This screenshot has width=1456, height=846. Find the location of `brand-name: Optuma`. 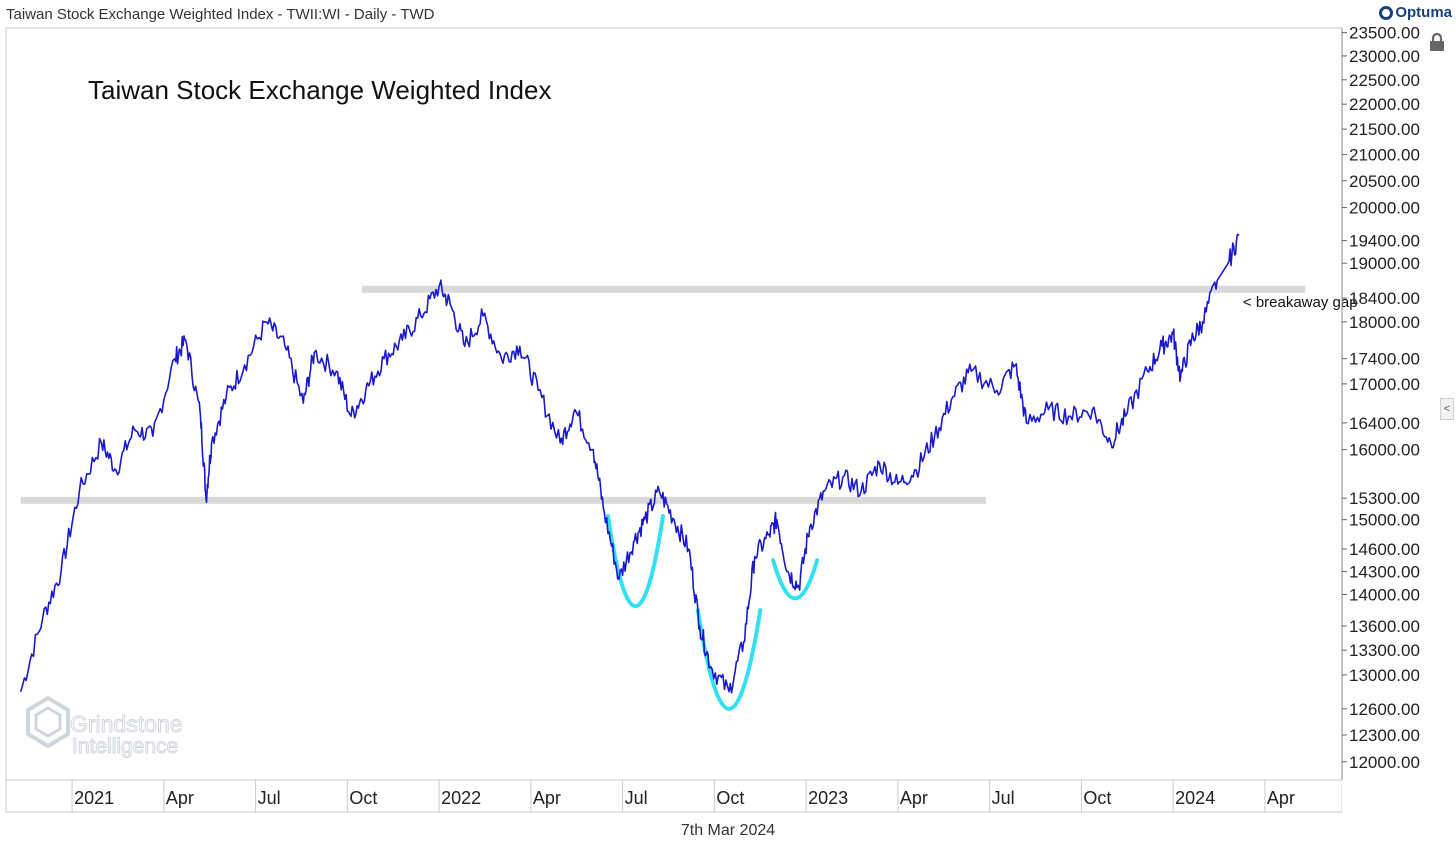

brand-name: Optuma is located at coordinates (1423, 12).